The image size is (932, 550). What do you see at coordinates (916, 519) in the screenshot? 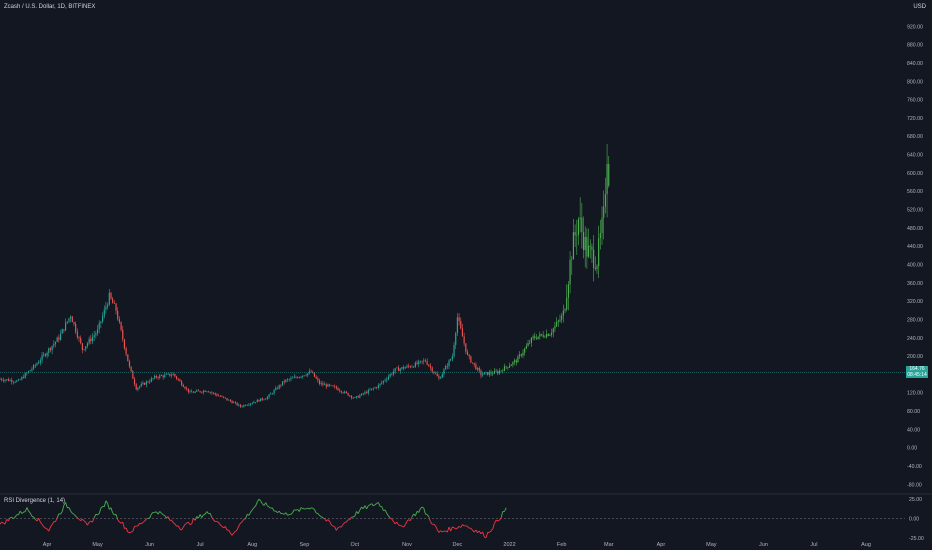
I see `rsi-axis: 25.00 0.00 -25.00` at bounding box center [916, 519].